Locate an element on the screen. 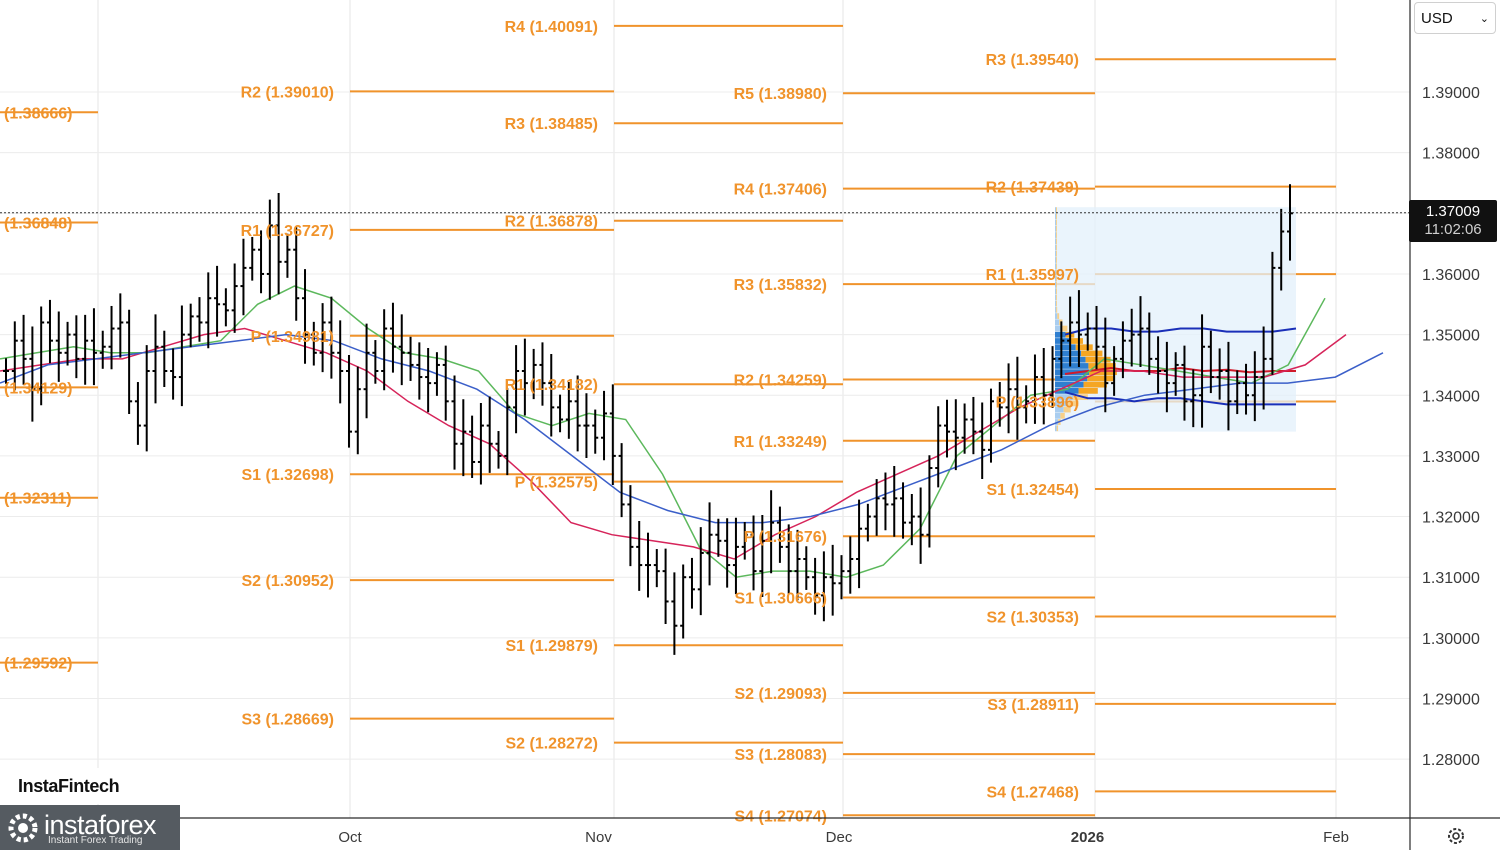 The image size is (1500, 850). price-tick-label: 1.34000 is located at coordinates (1451, 396).